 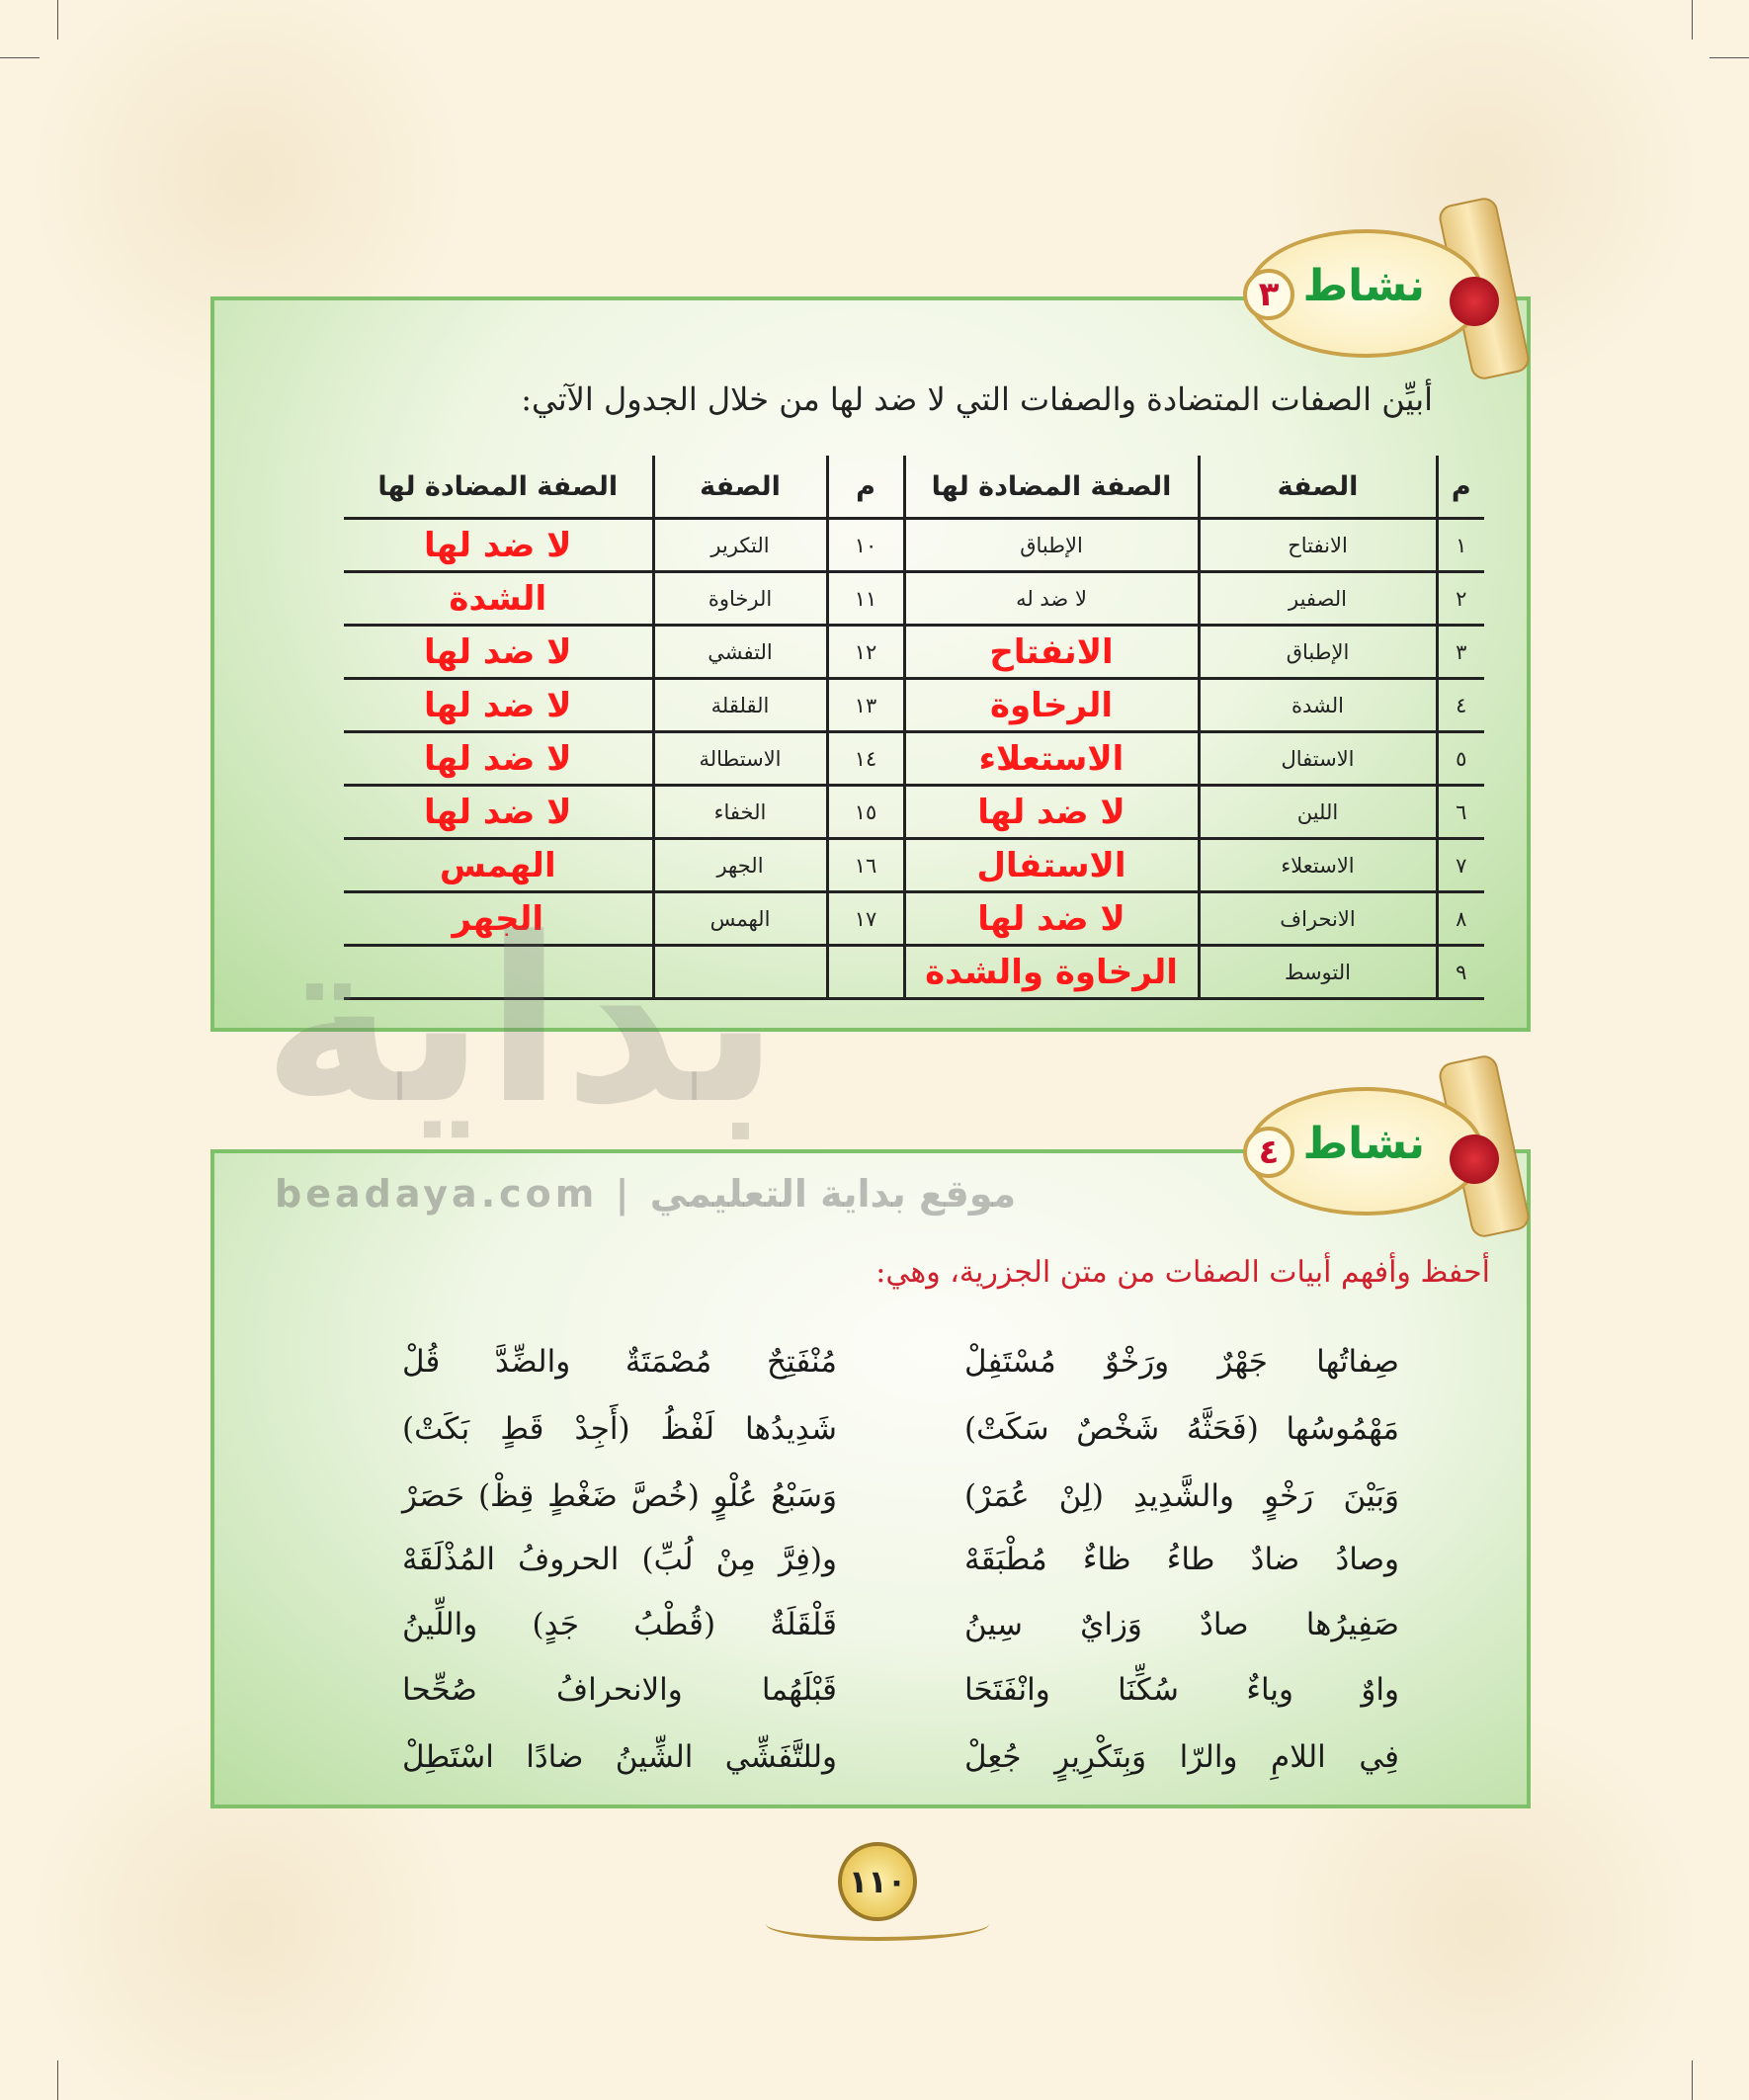 What do you see at coordinates (739, 705) in the screenshot?
I see `trait-cell: القلقلة` at bounding box center [739, 705].